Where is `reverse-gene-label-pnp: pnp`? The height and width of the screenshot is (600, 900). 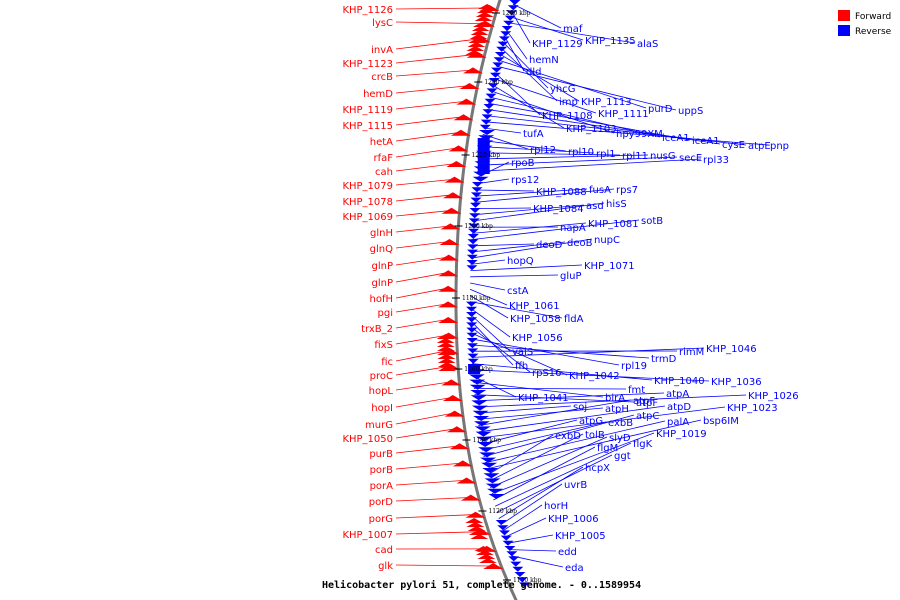
reverse-gene-label-pnp: pnp is located at coordinates (779, 146).